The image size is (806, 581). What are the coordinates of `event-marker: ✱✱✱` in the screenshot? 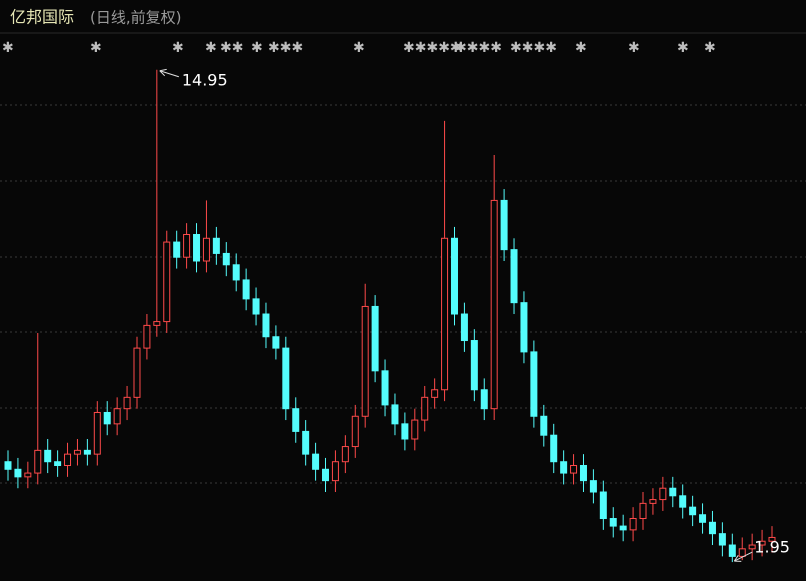 It's located at (285, 48).